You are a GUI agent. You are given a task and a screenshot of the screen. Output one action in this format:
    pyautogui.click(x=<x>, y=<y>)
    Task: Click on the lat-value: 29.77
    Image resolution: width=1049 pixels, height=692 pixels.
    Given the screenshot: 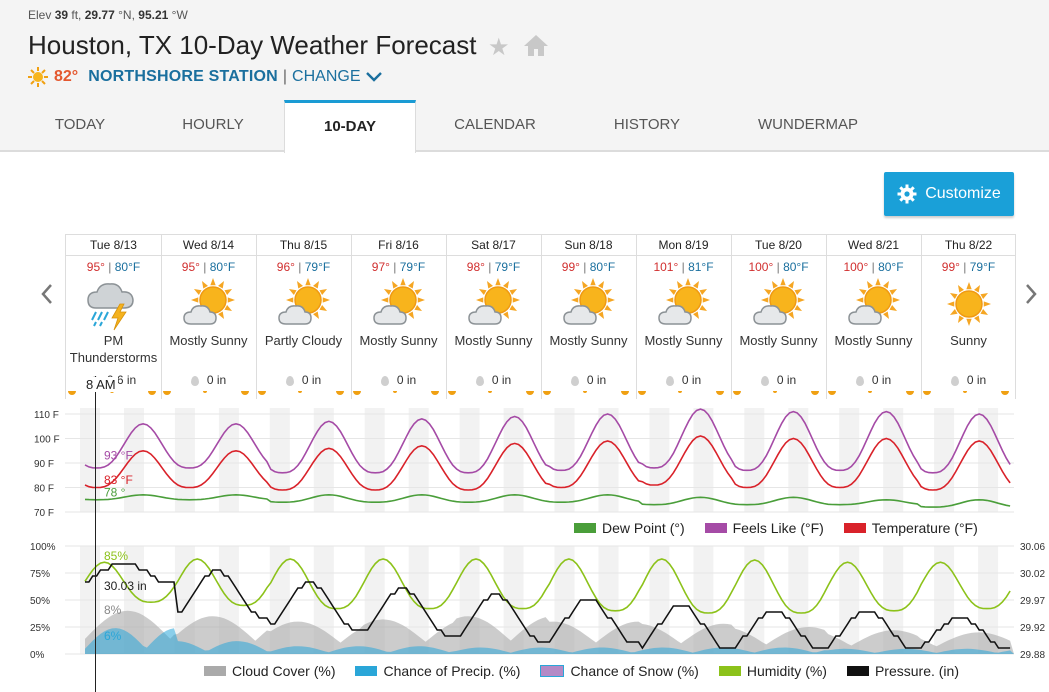 What is the action you would take?
    pyautogui.click(x=99, y=15)
    